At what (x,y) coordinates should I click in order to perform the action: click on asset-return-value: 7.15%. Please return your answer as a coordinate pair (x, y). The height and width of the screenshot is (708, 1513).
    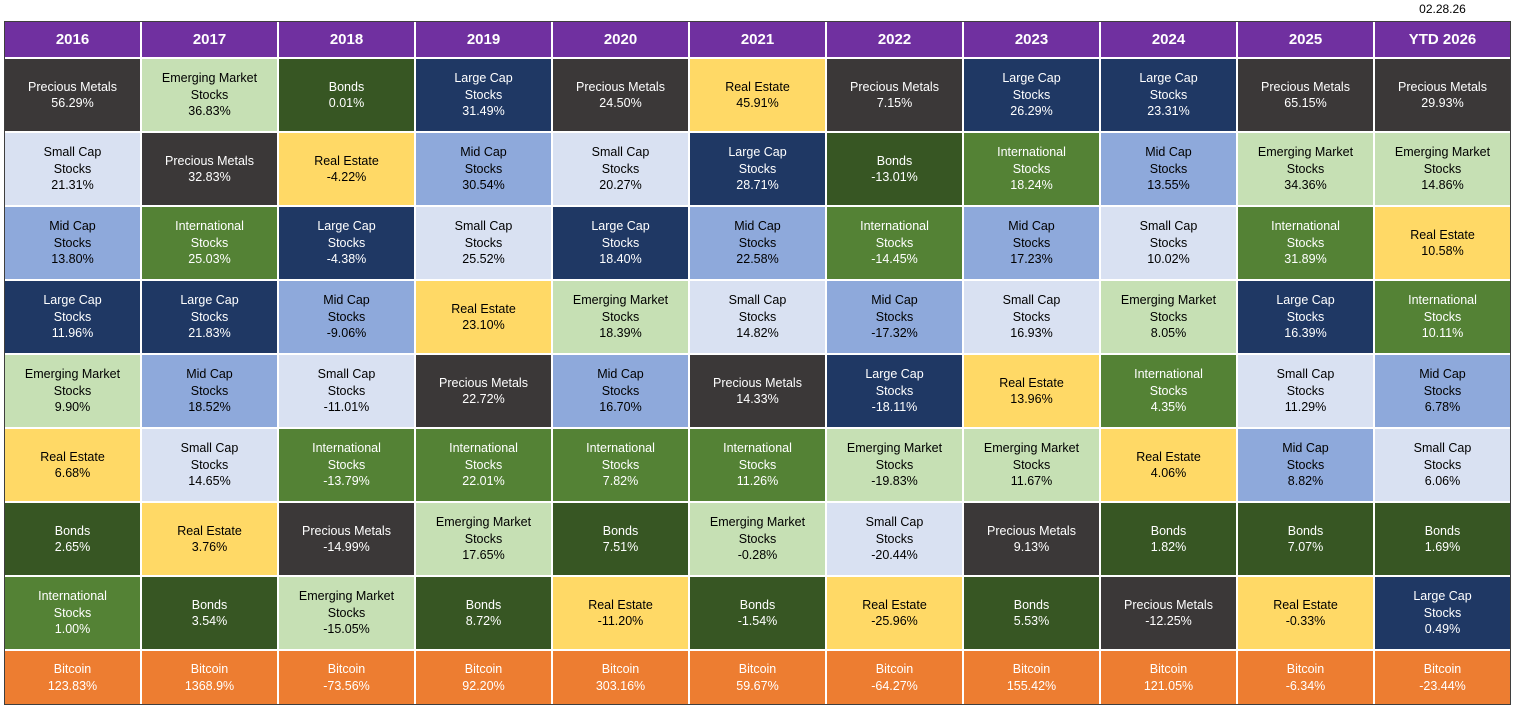
    Looking at the image, I should click on (894, 103).